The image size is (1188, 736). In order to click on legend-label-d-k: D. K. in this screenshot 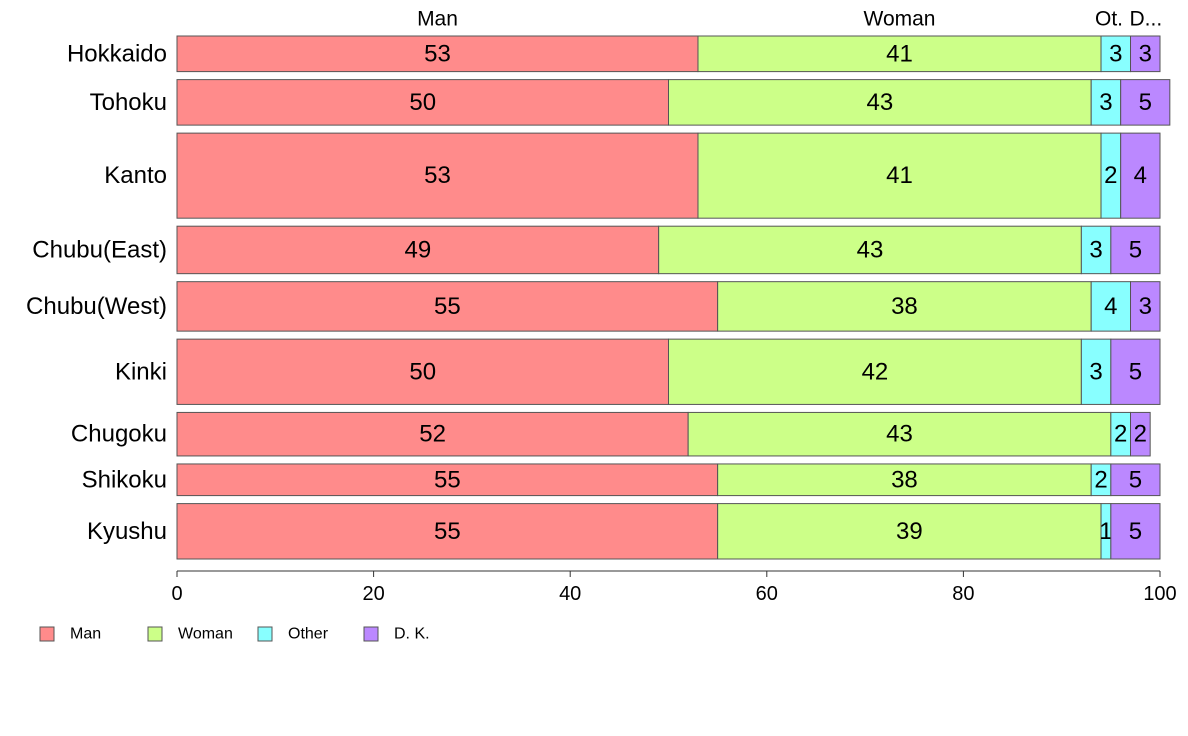, I will do `click(412, 634)`.